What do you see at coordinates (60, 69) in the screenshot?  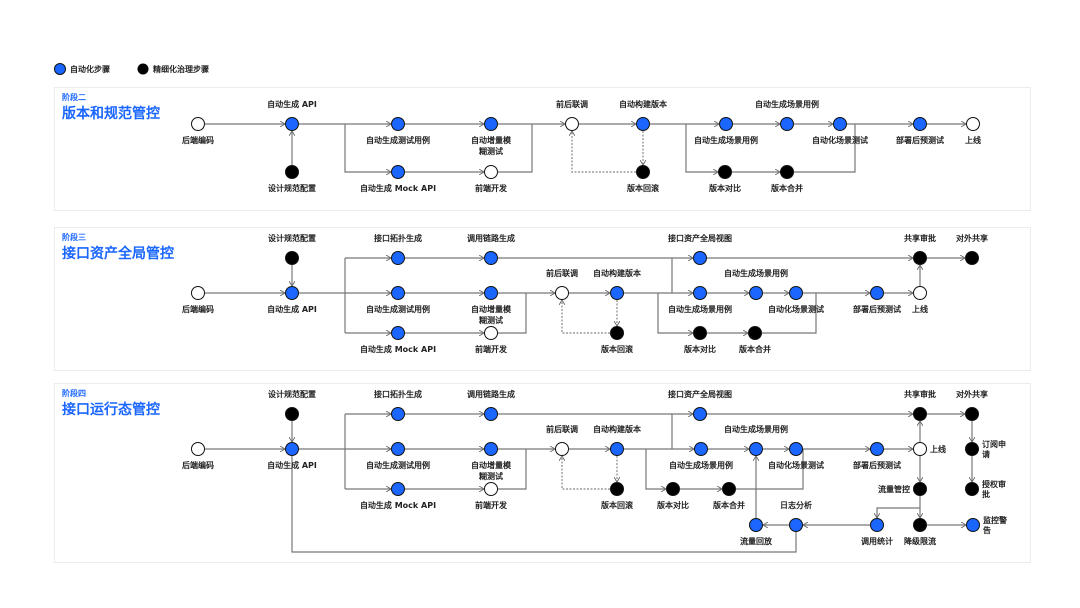 I see `legend-auto-dot` at bounding box center [60, 69].